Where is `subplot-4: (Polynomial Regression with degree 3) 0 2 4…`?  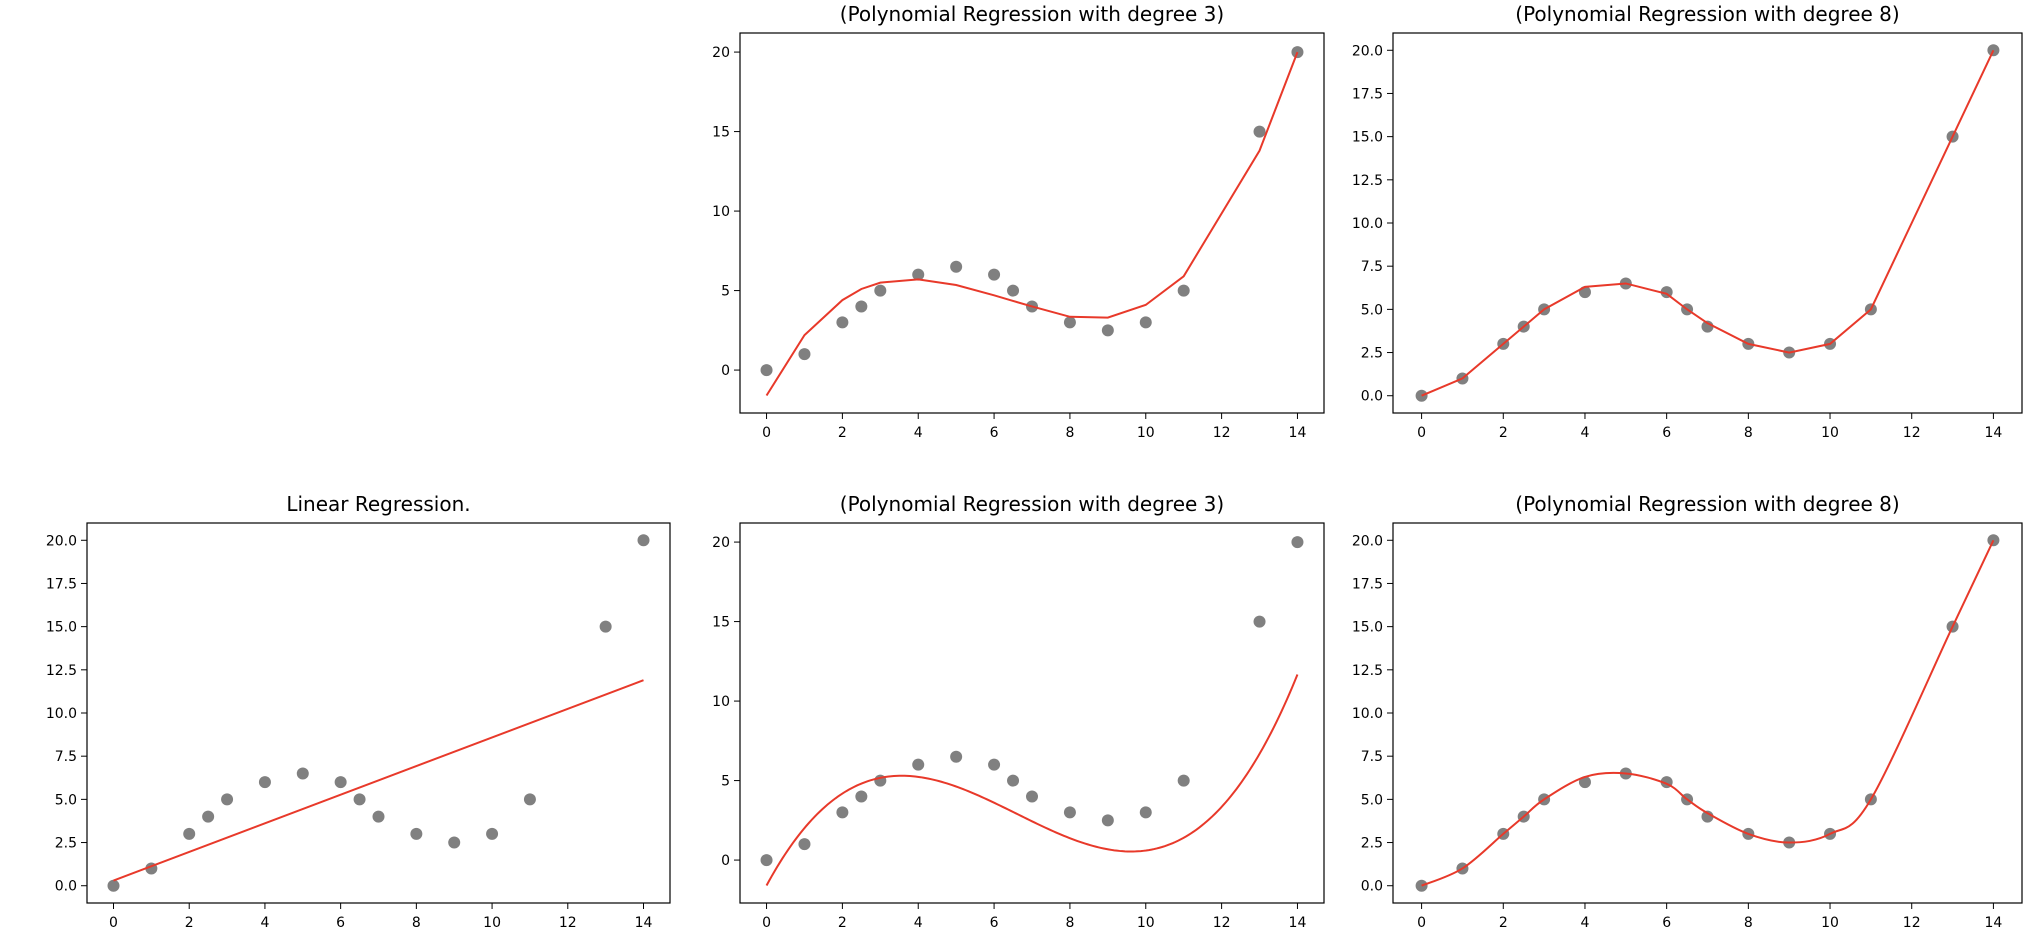 subplot-4: (Polynomial Regression with degree 3) 0 2 4… is located at coordinates (1018, 711).